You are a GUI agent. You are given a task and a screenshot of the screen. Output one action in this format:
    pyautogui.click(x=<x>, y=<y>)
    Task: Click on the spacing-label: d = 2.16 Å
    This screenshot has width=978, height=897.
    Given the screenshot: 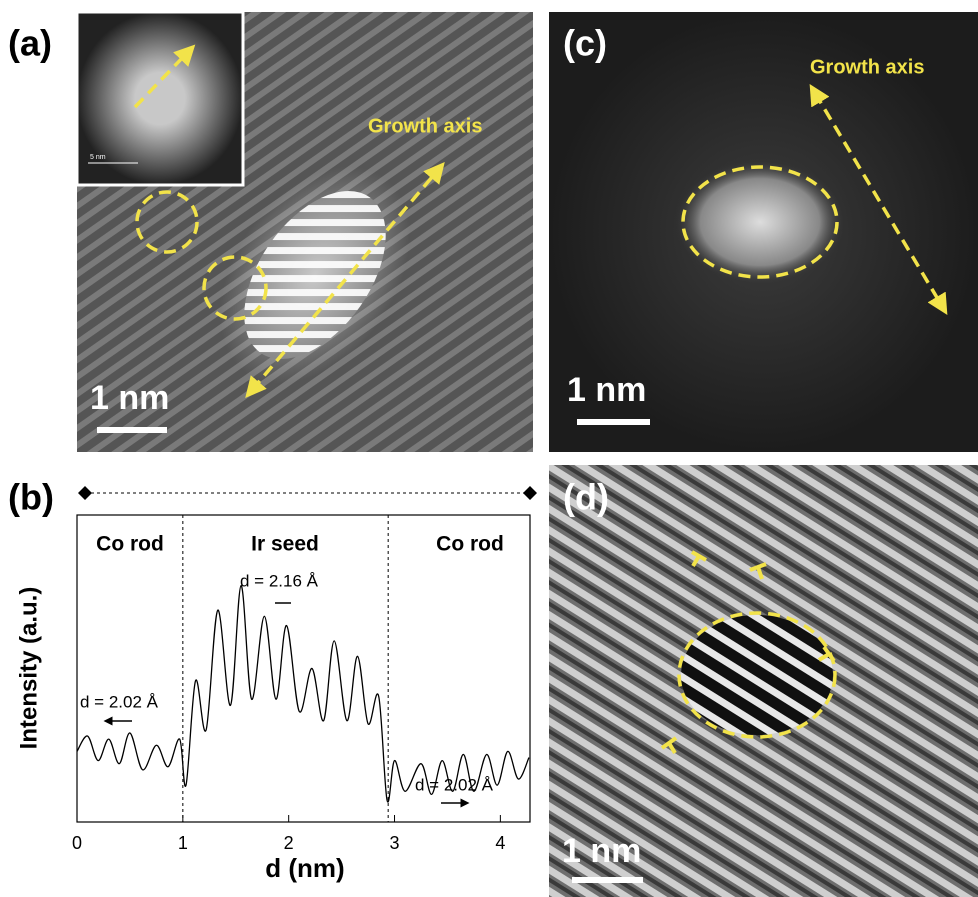 What is the action you would take?
    pyautogui.click(x=279, y=580)
    